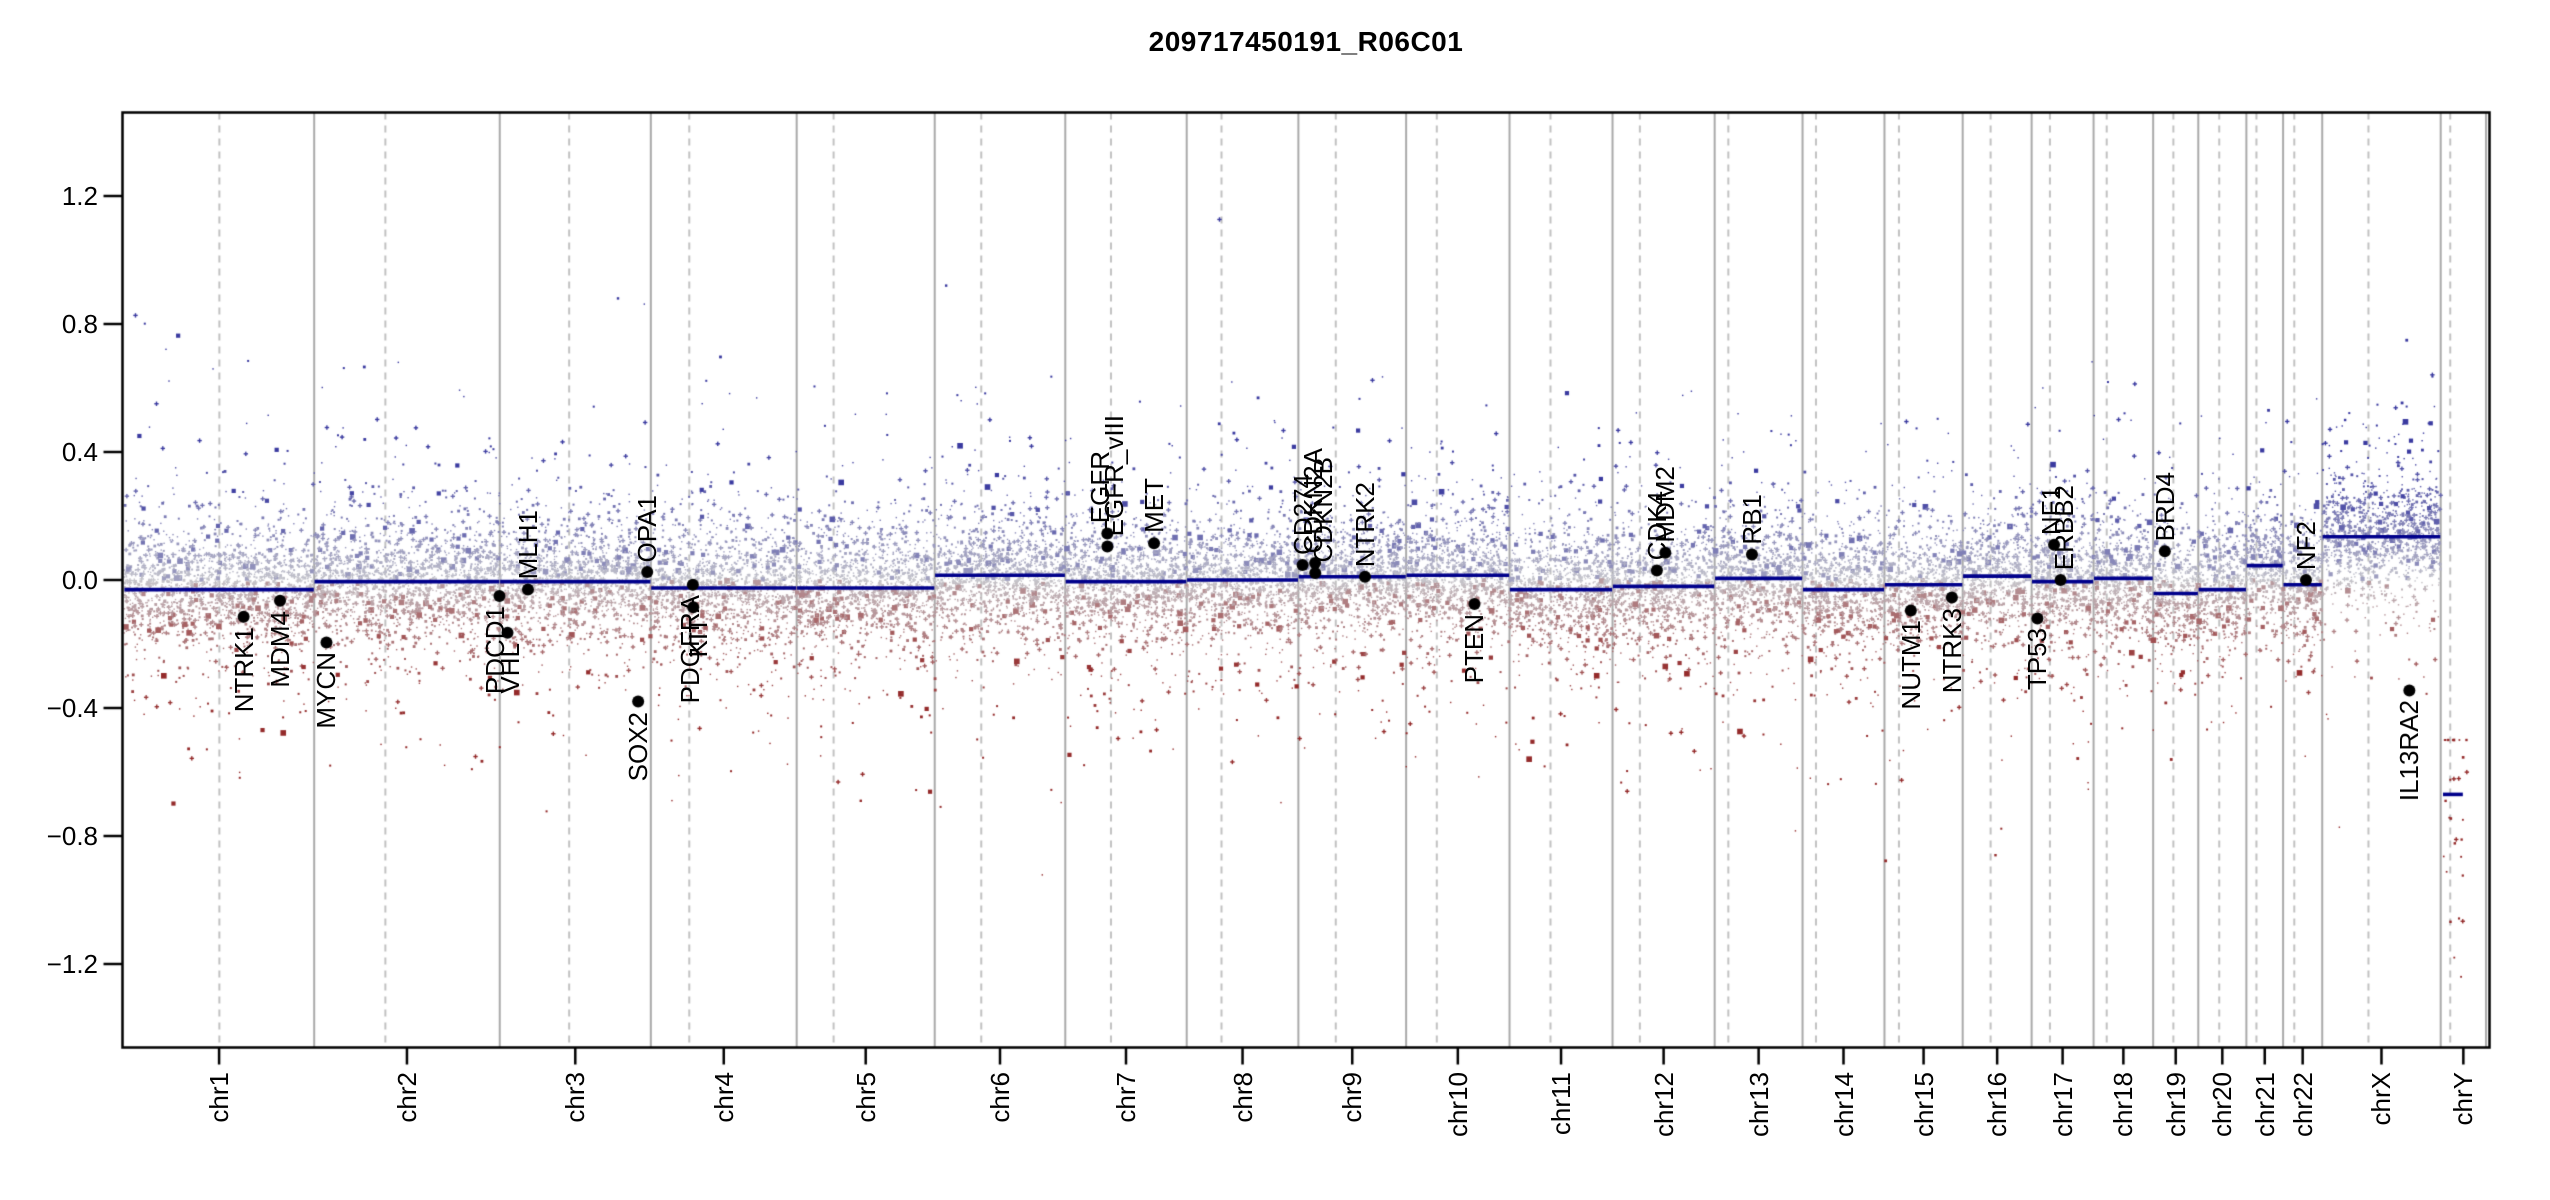 The width and height of the screenshot is (2550, 1200). What do you see at coordinates (79, 196) in the screenshot?
I see `y-tick-label: 1.2` at bounding box center [79, 196].